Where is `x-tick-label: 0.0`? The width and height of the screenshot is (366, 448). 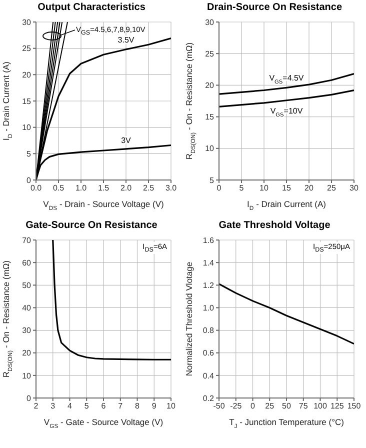 x-tick-label: 0.0 is located at coordinates (36, 188).